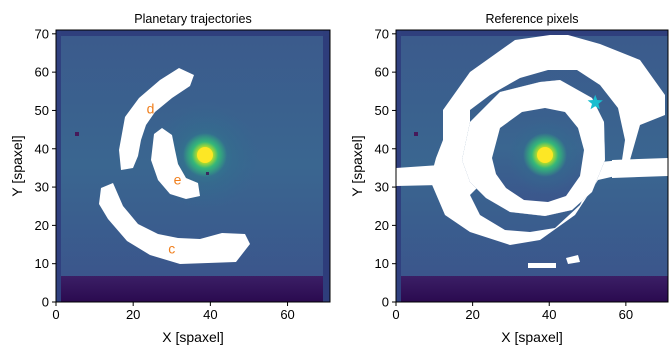 The width and height of the screenshot is (669, 347). Describe the element at coordinates (173, 312) in the screenshot. I see `x-ticks-left: 0 20 40 60` at that location.